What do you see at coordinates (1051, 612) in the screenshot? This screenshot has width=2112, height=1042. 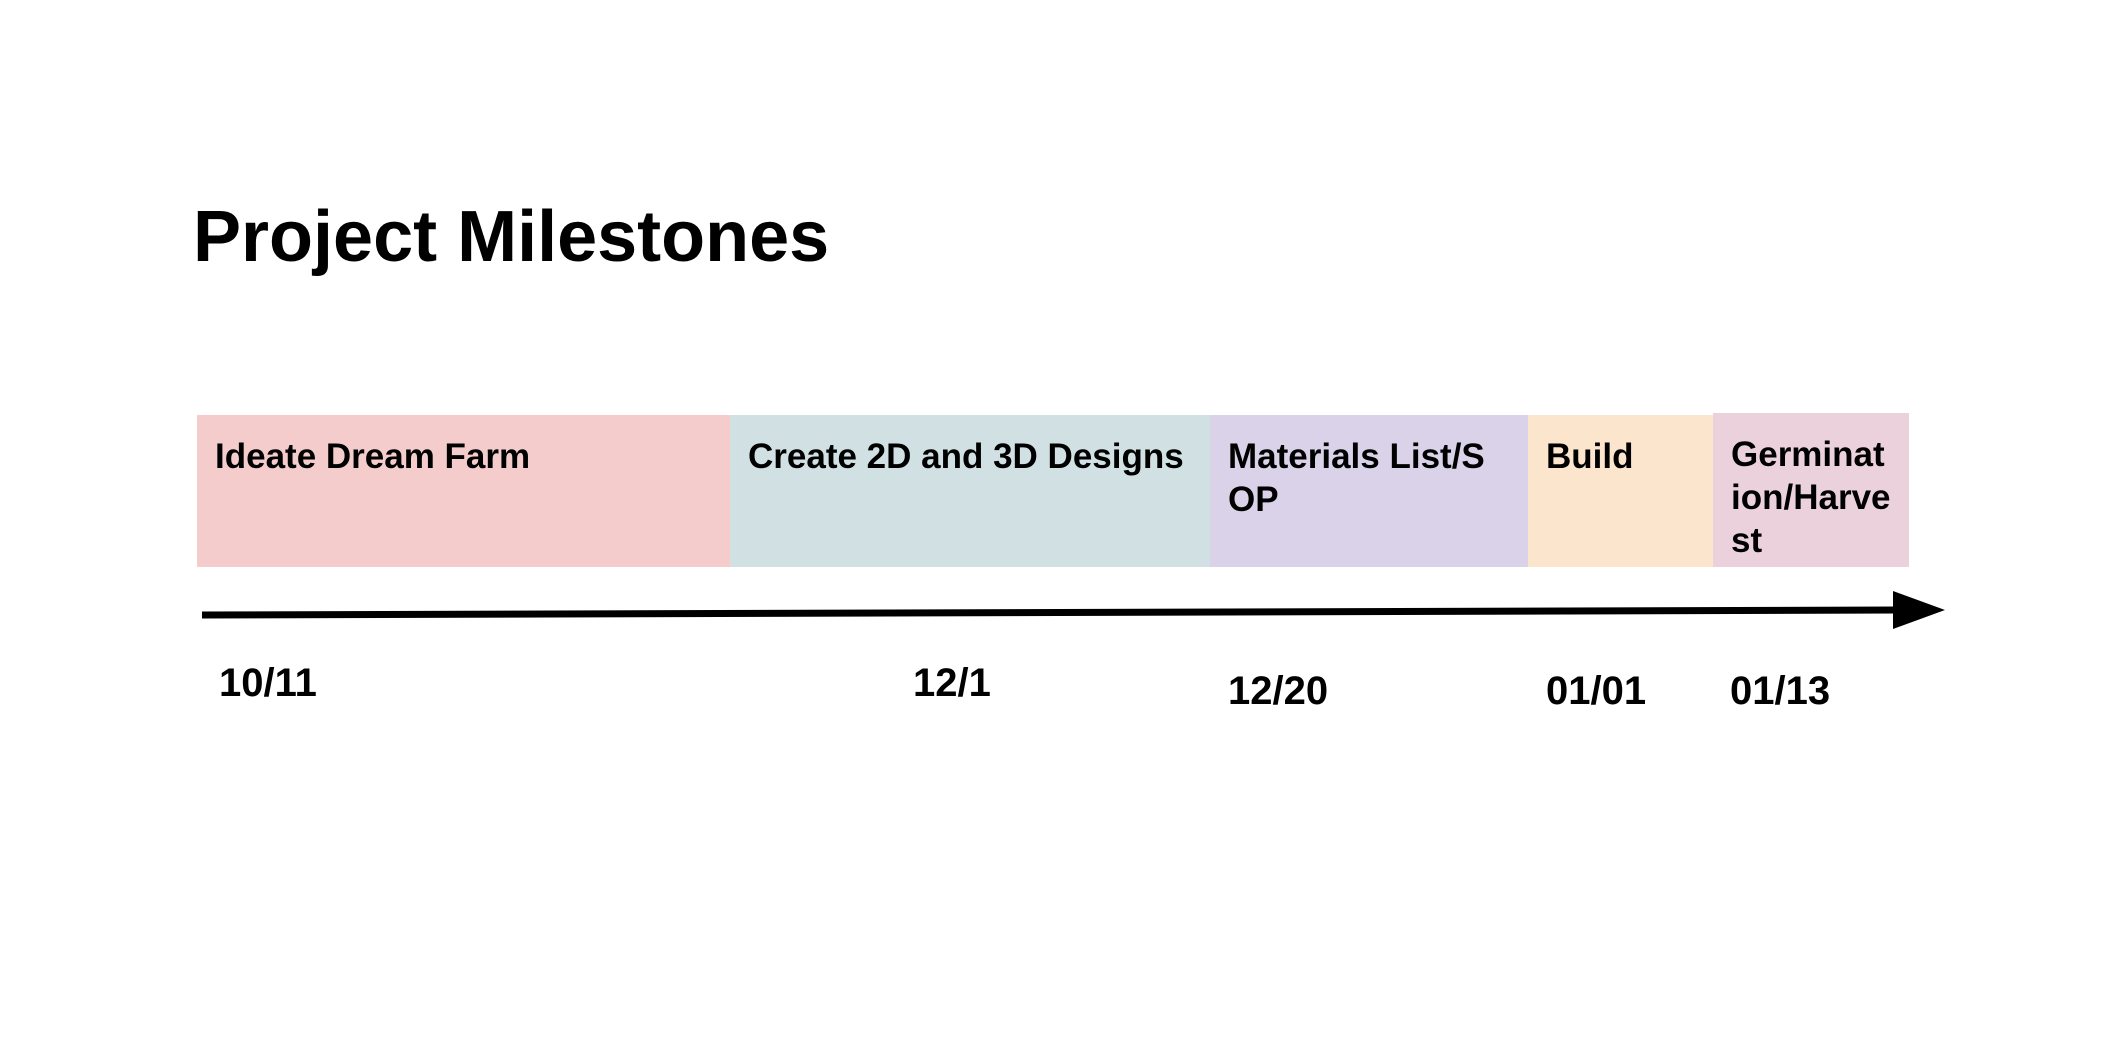 I see `timeline-line` at bounding box center [1051, 612].